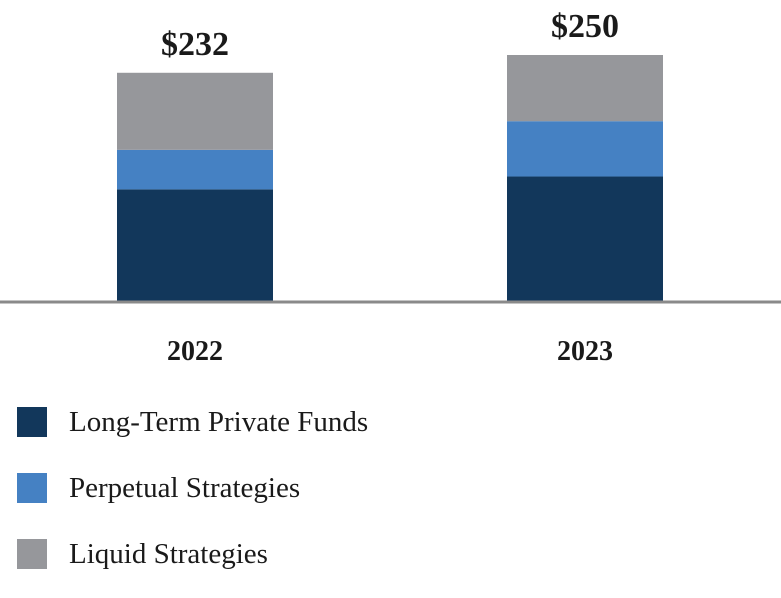 This screenshot has width=781, height=598. What do you see at coordinates (195, 351) in the screenshot?
I see `x-tick-label-2022: 2022` at bounding box center [195, 351].